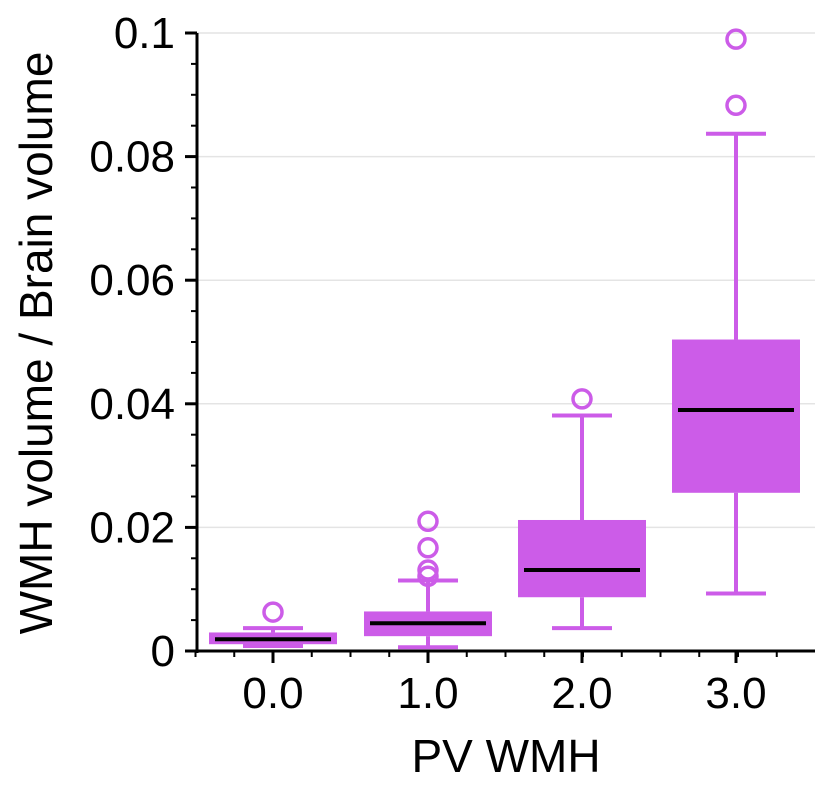 The image size is (830, 795). Describe the element at coordinates (163, 651) in the screenshot. I see `y-tick-label: 0` at that location.